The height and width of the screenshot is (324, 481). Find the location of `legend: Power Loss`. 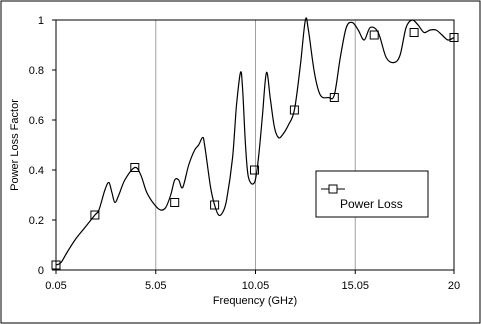

legend: Power Loss is located at coordinates (372, 194).